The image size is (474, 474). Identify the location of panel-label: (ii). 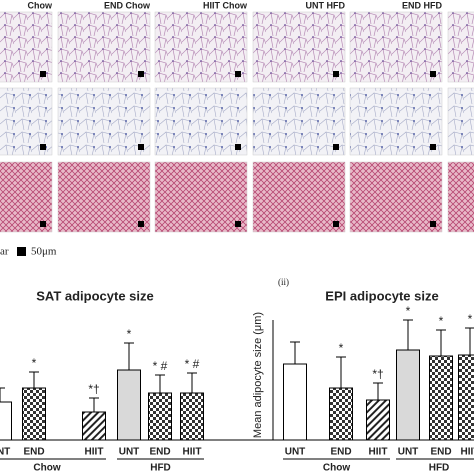
(283, 282).